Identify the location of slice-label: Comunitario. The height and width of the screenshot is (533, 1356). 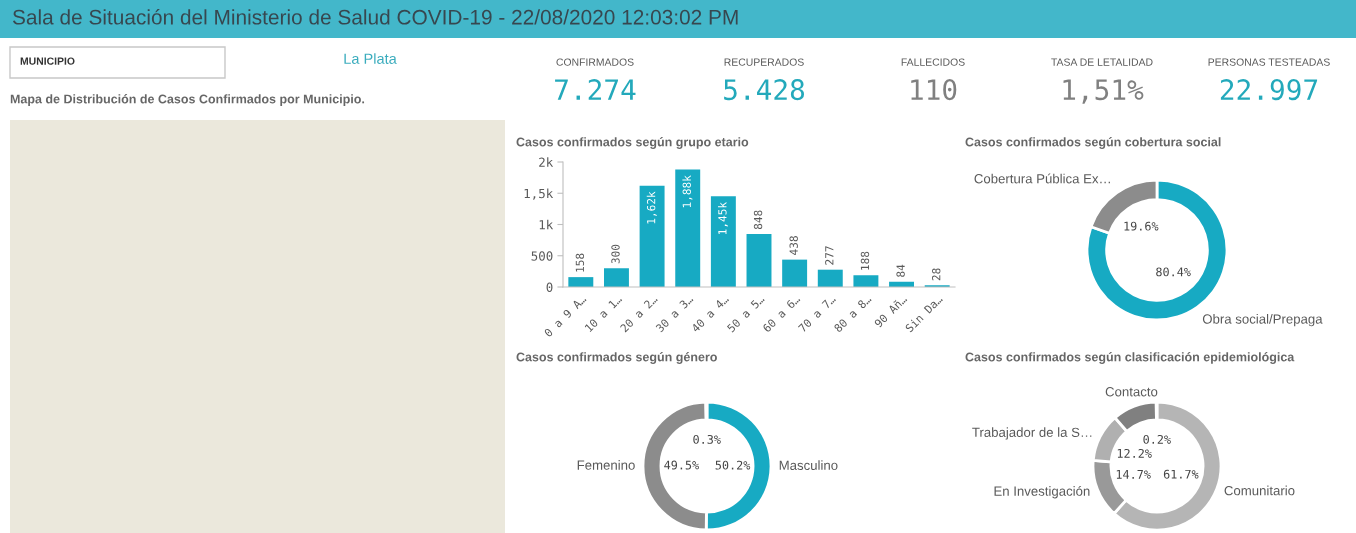
(1259, 490).